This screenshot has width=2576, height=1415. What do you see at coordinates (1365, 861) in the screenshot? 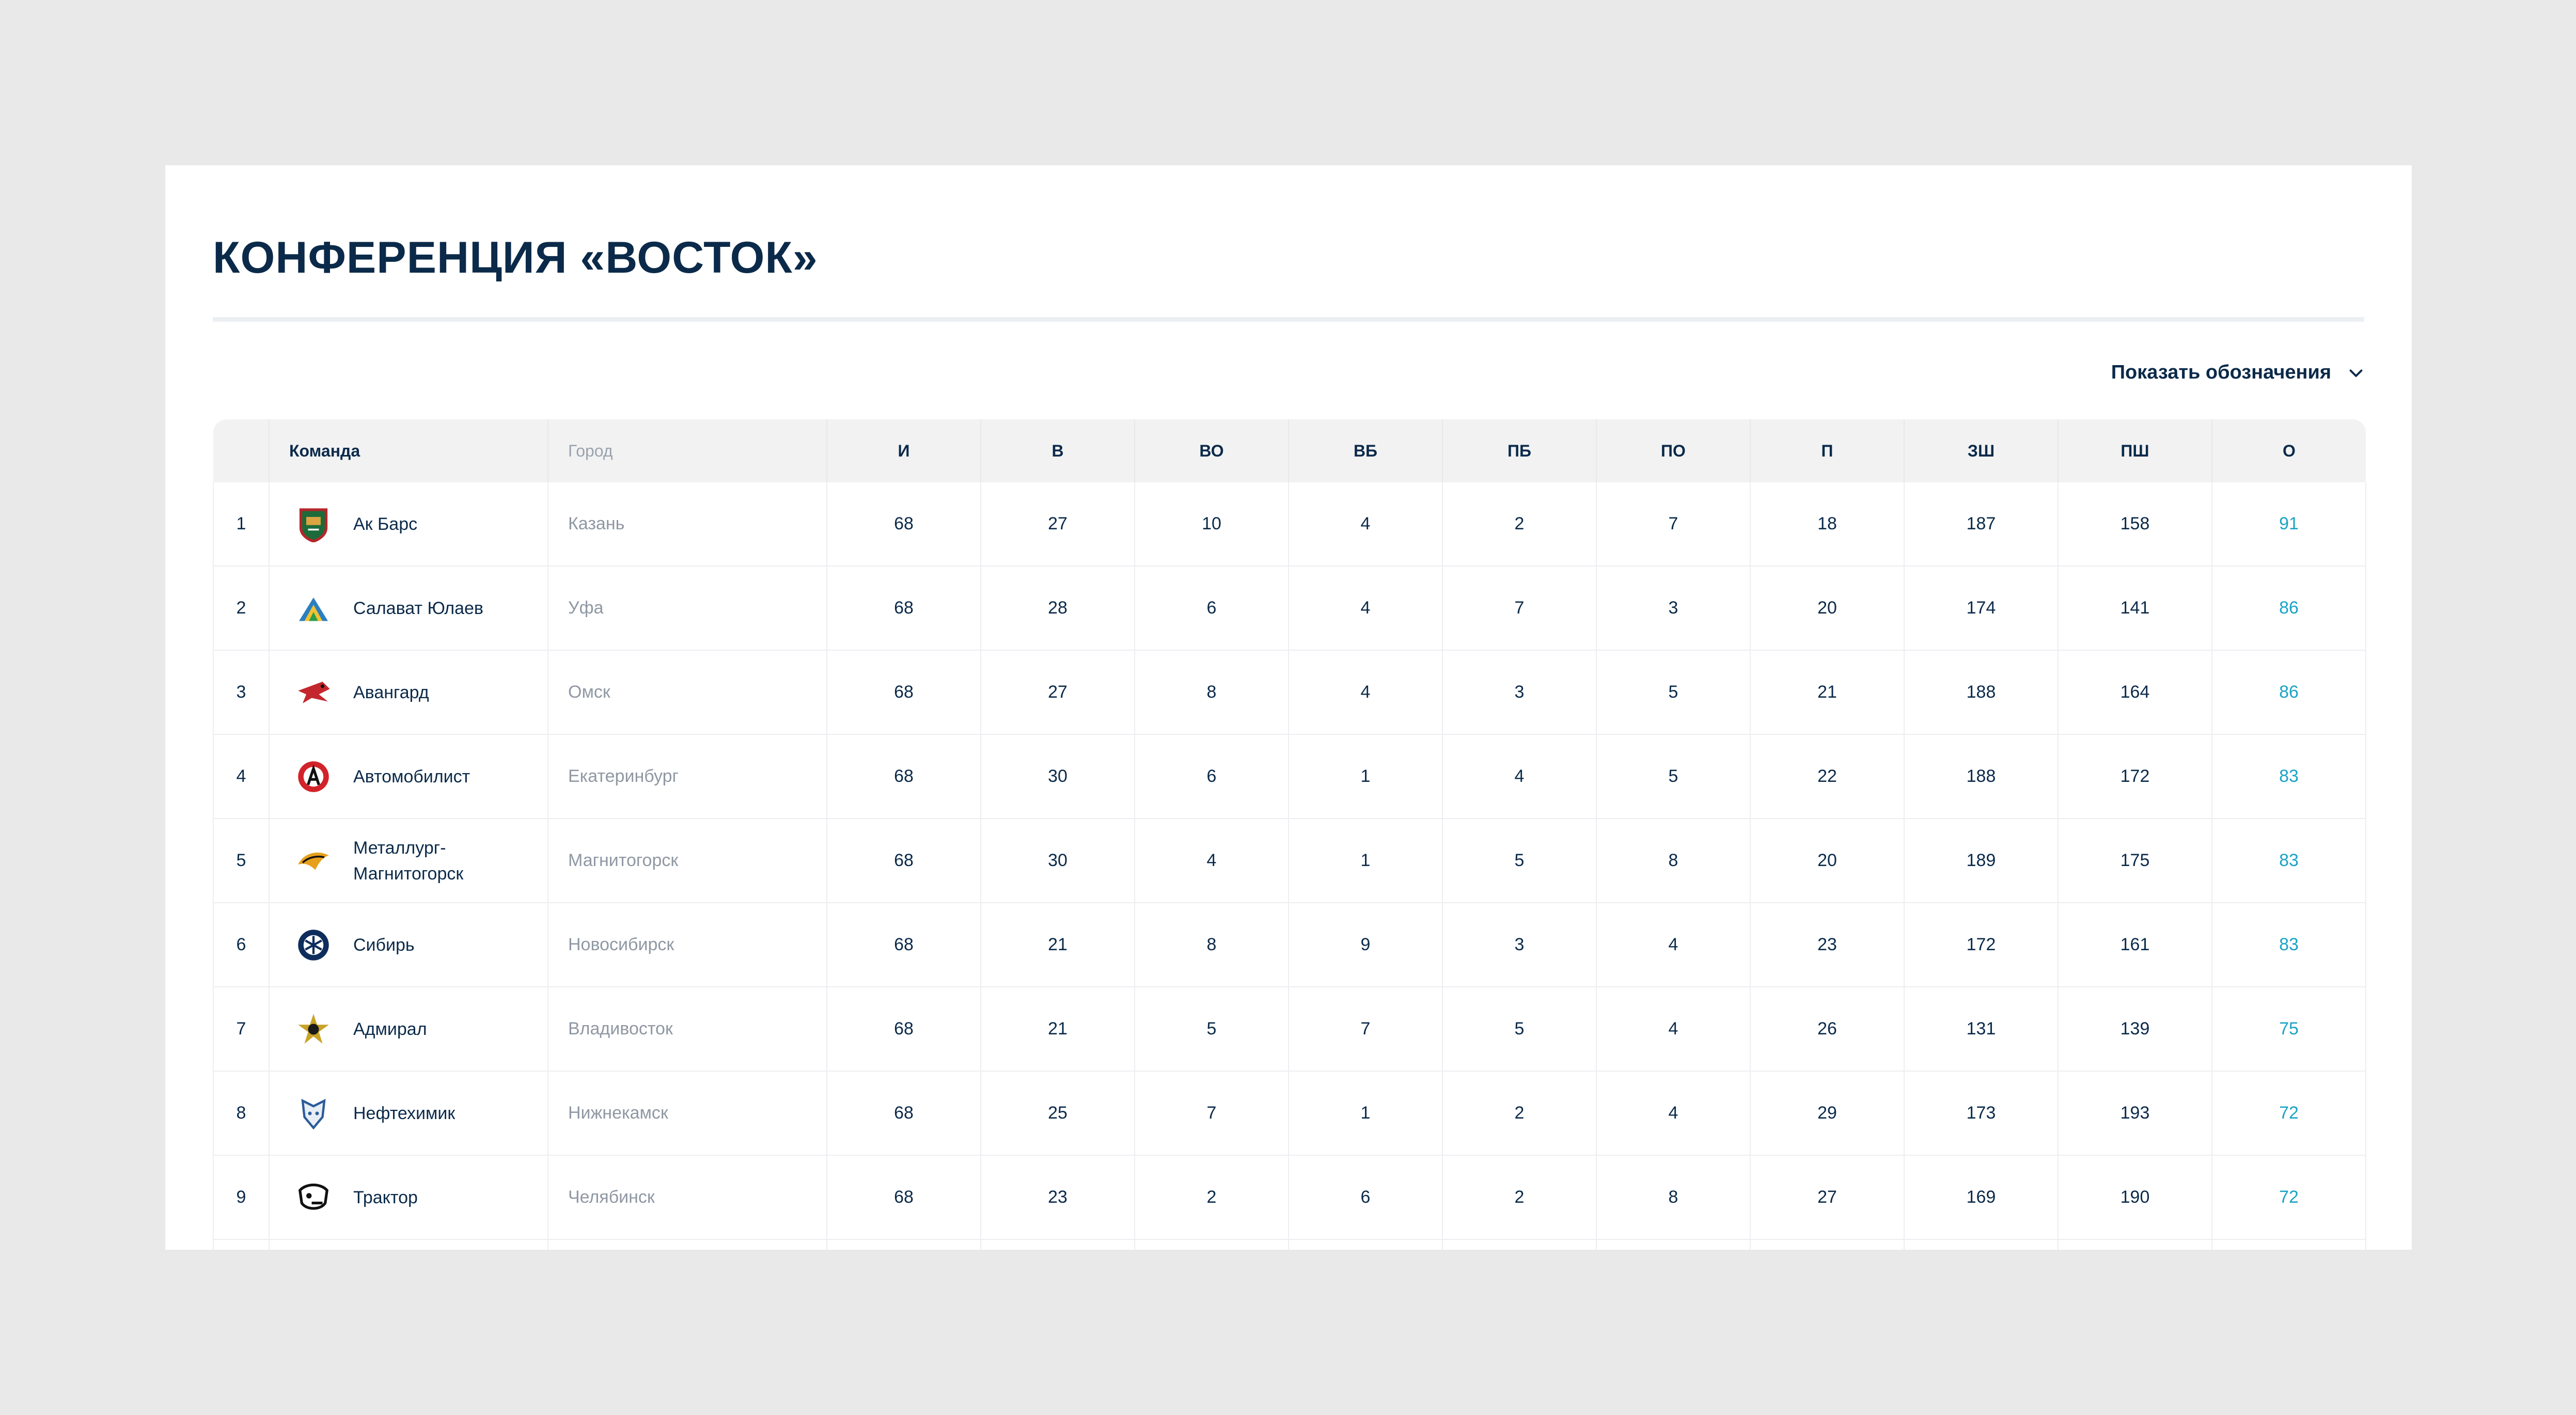
I see `so-wins-cell: 1` at bounding box center [1365, 861].